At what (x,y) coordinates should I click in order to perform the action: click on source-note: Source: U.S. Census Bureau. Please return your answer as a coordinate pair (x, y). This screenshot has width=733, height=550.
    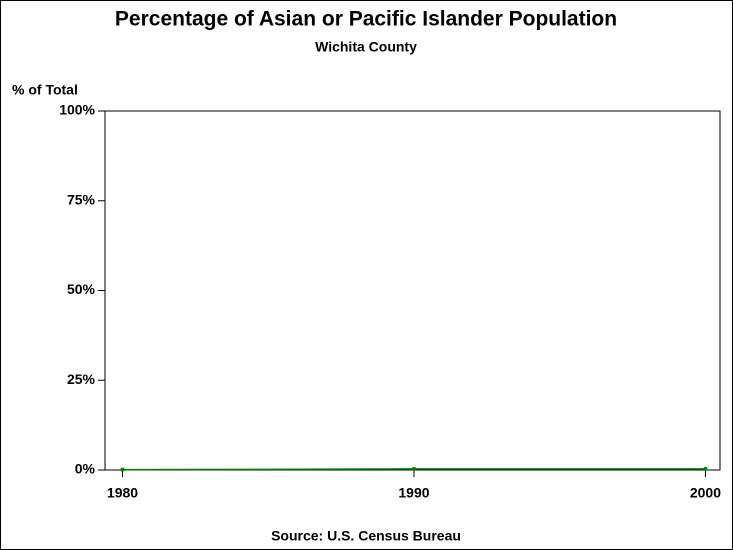
    Looking at the image, I should click on (366, 536).